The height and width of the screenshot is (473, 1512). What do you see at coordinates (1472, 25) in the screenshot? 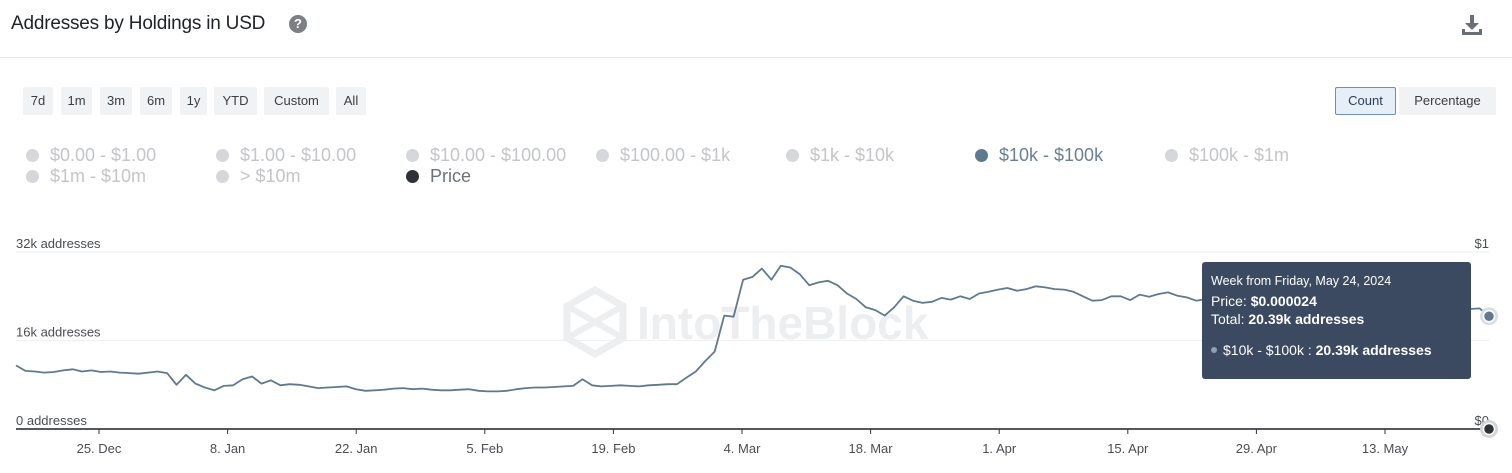
I see `download-icon` at bounding box center [1472, 25].